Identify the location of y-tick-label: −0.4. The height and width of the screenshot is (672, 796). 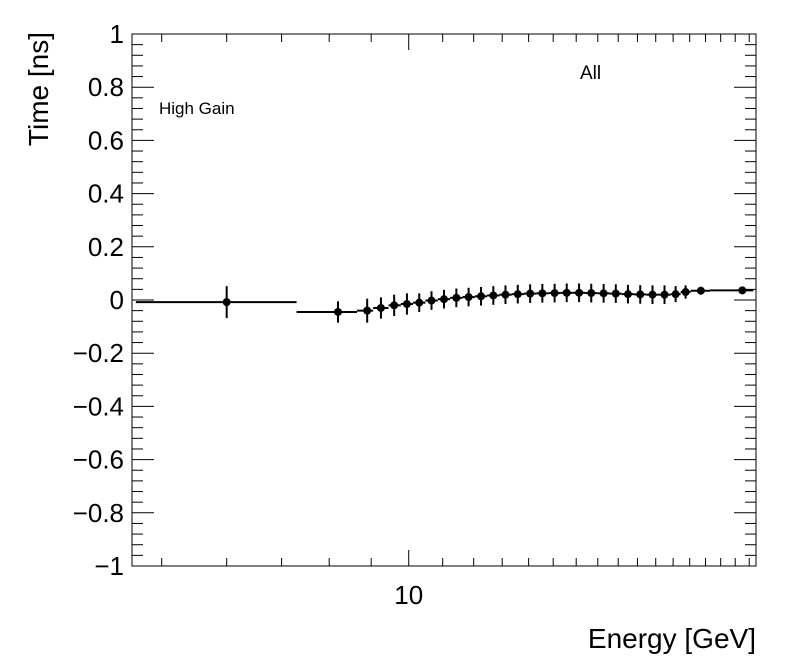
(98, 406).